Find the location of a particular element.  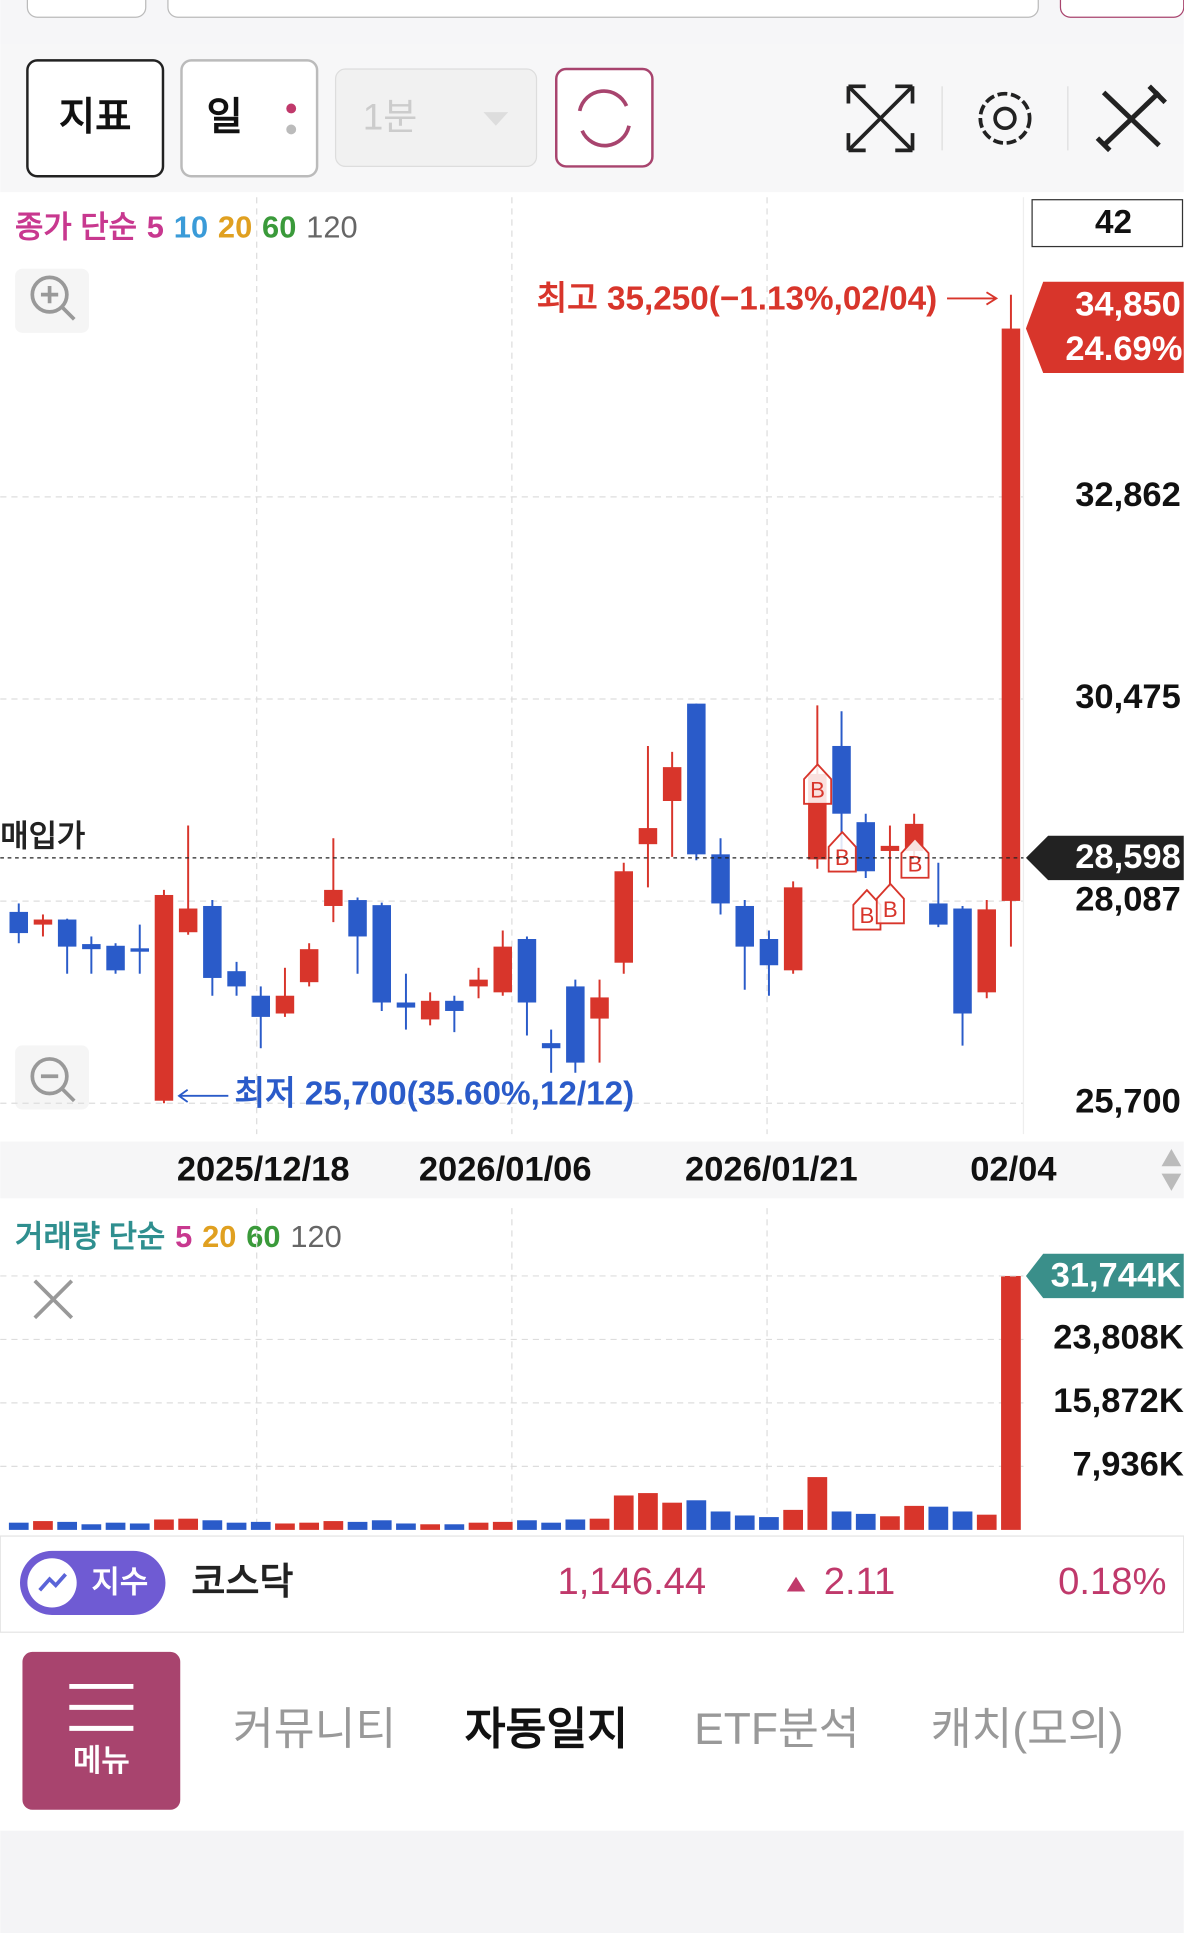

count-box is located at coordinates (1107, 223).